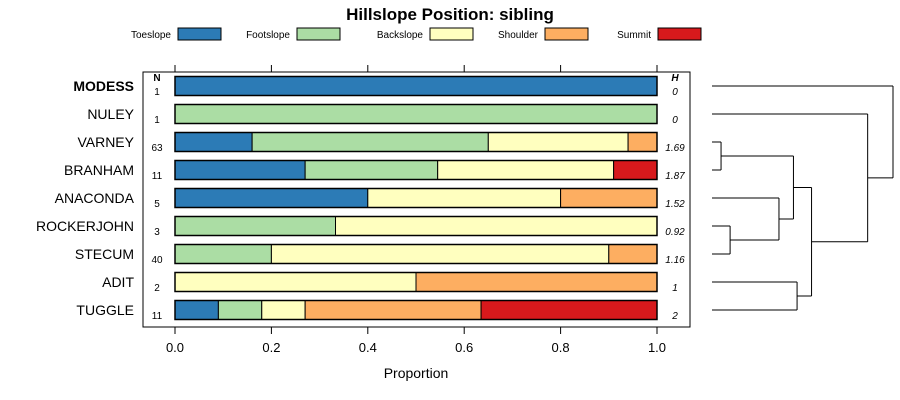  I want to click on bar-stecum-footslope, so click(223, 254).